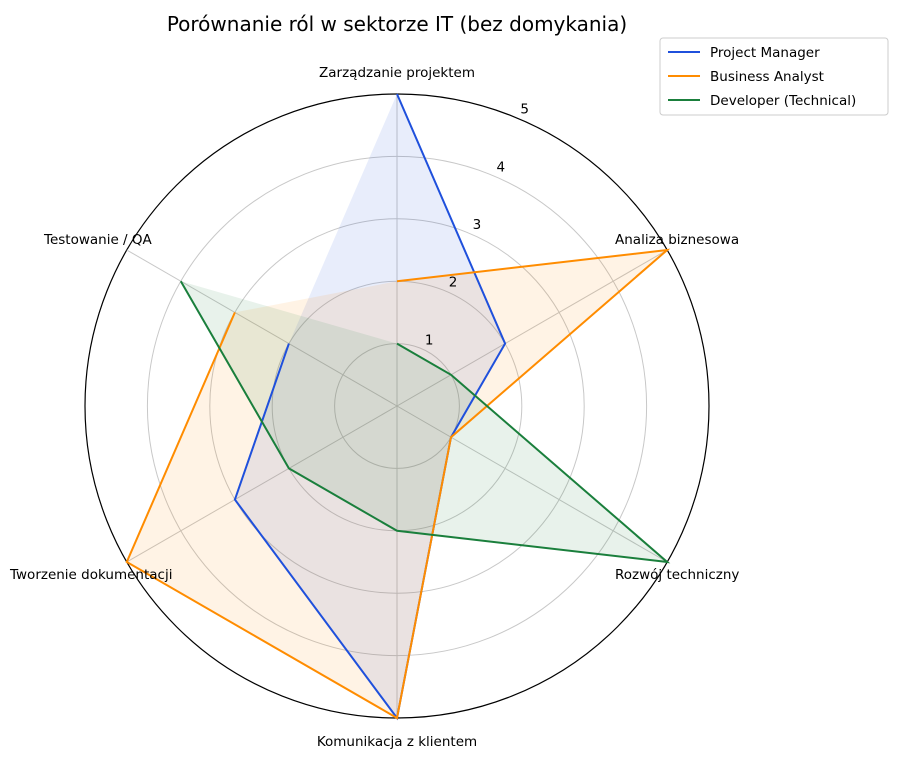  What do you see at coordinates (765, 53) in the screenshot?
I see `legend-label-project-manager: Project Manager` at bounding box center [765, 53].